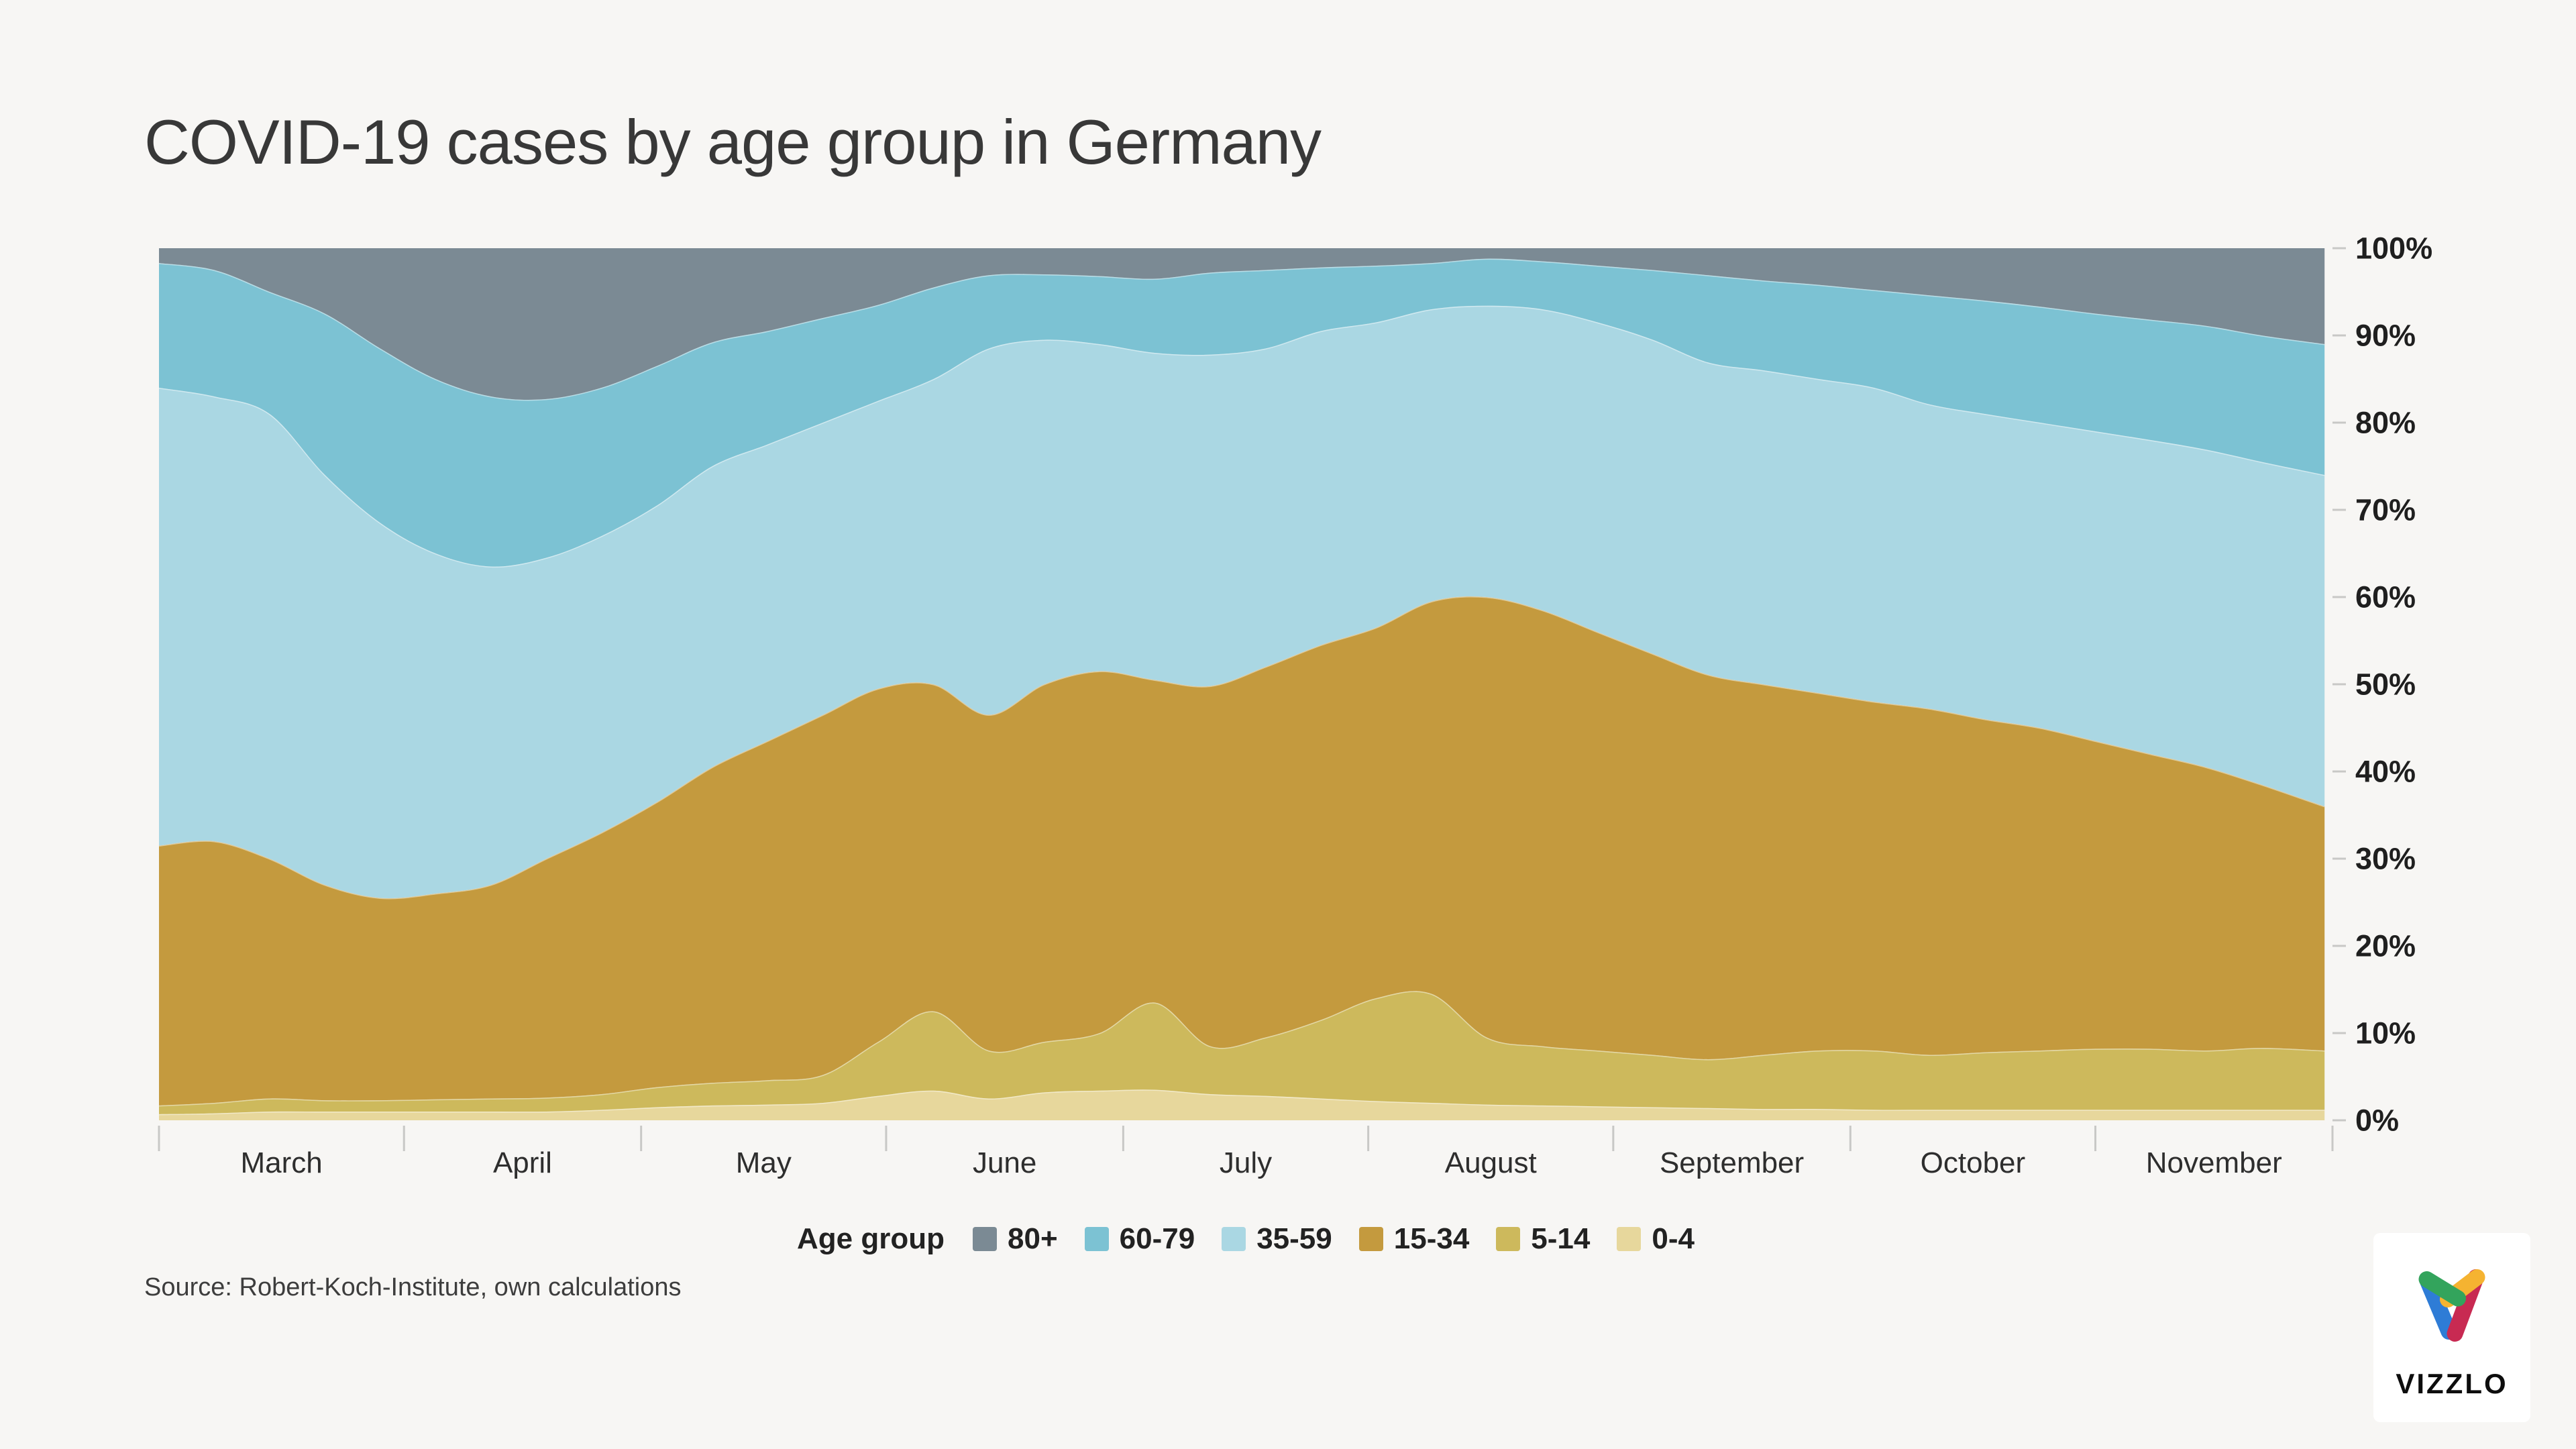 This screenshot has width=2576, height=1449. I want to click on month-label-April: April, so click(522, 1162).